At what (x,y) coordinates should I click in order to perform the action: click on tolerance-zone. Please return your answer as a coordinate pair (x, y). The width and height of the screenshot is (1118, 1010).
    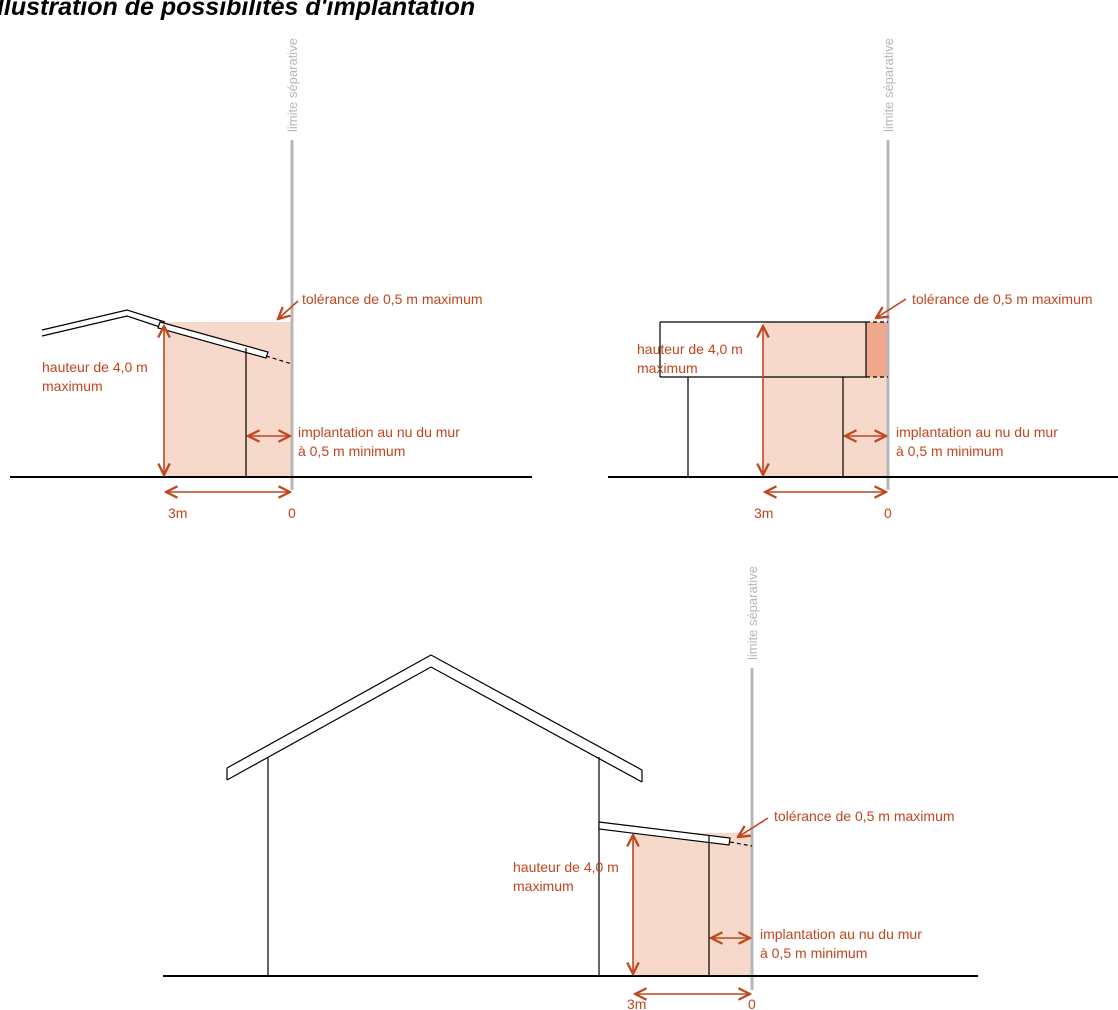
    Looking at the image, I should click on (877, 349).